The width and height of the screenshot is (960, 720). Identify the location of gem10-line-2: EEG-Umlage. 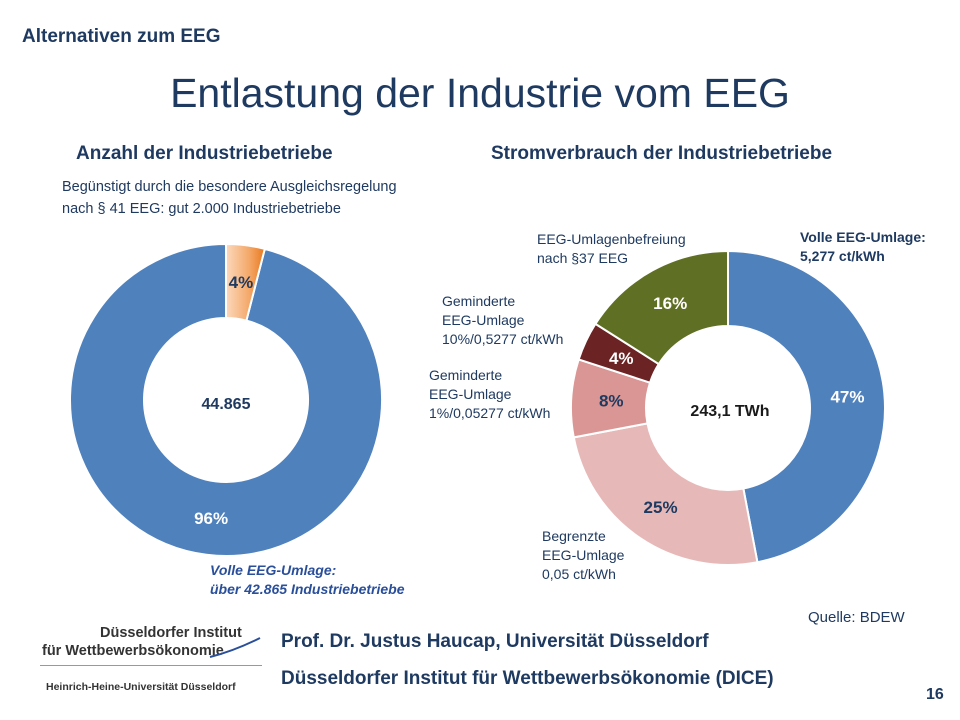
(483, 320).